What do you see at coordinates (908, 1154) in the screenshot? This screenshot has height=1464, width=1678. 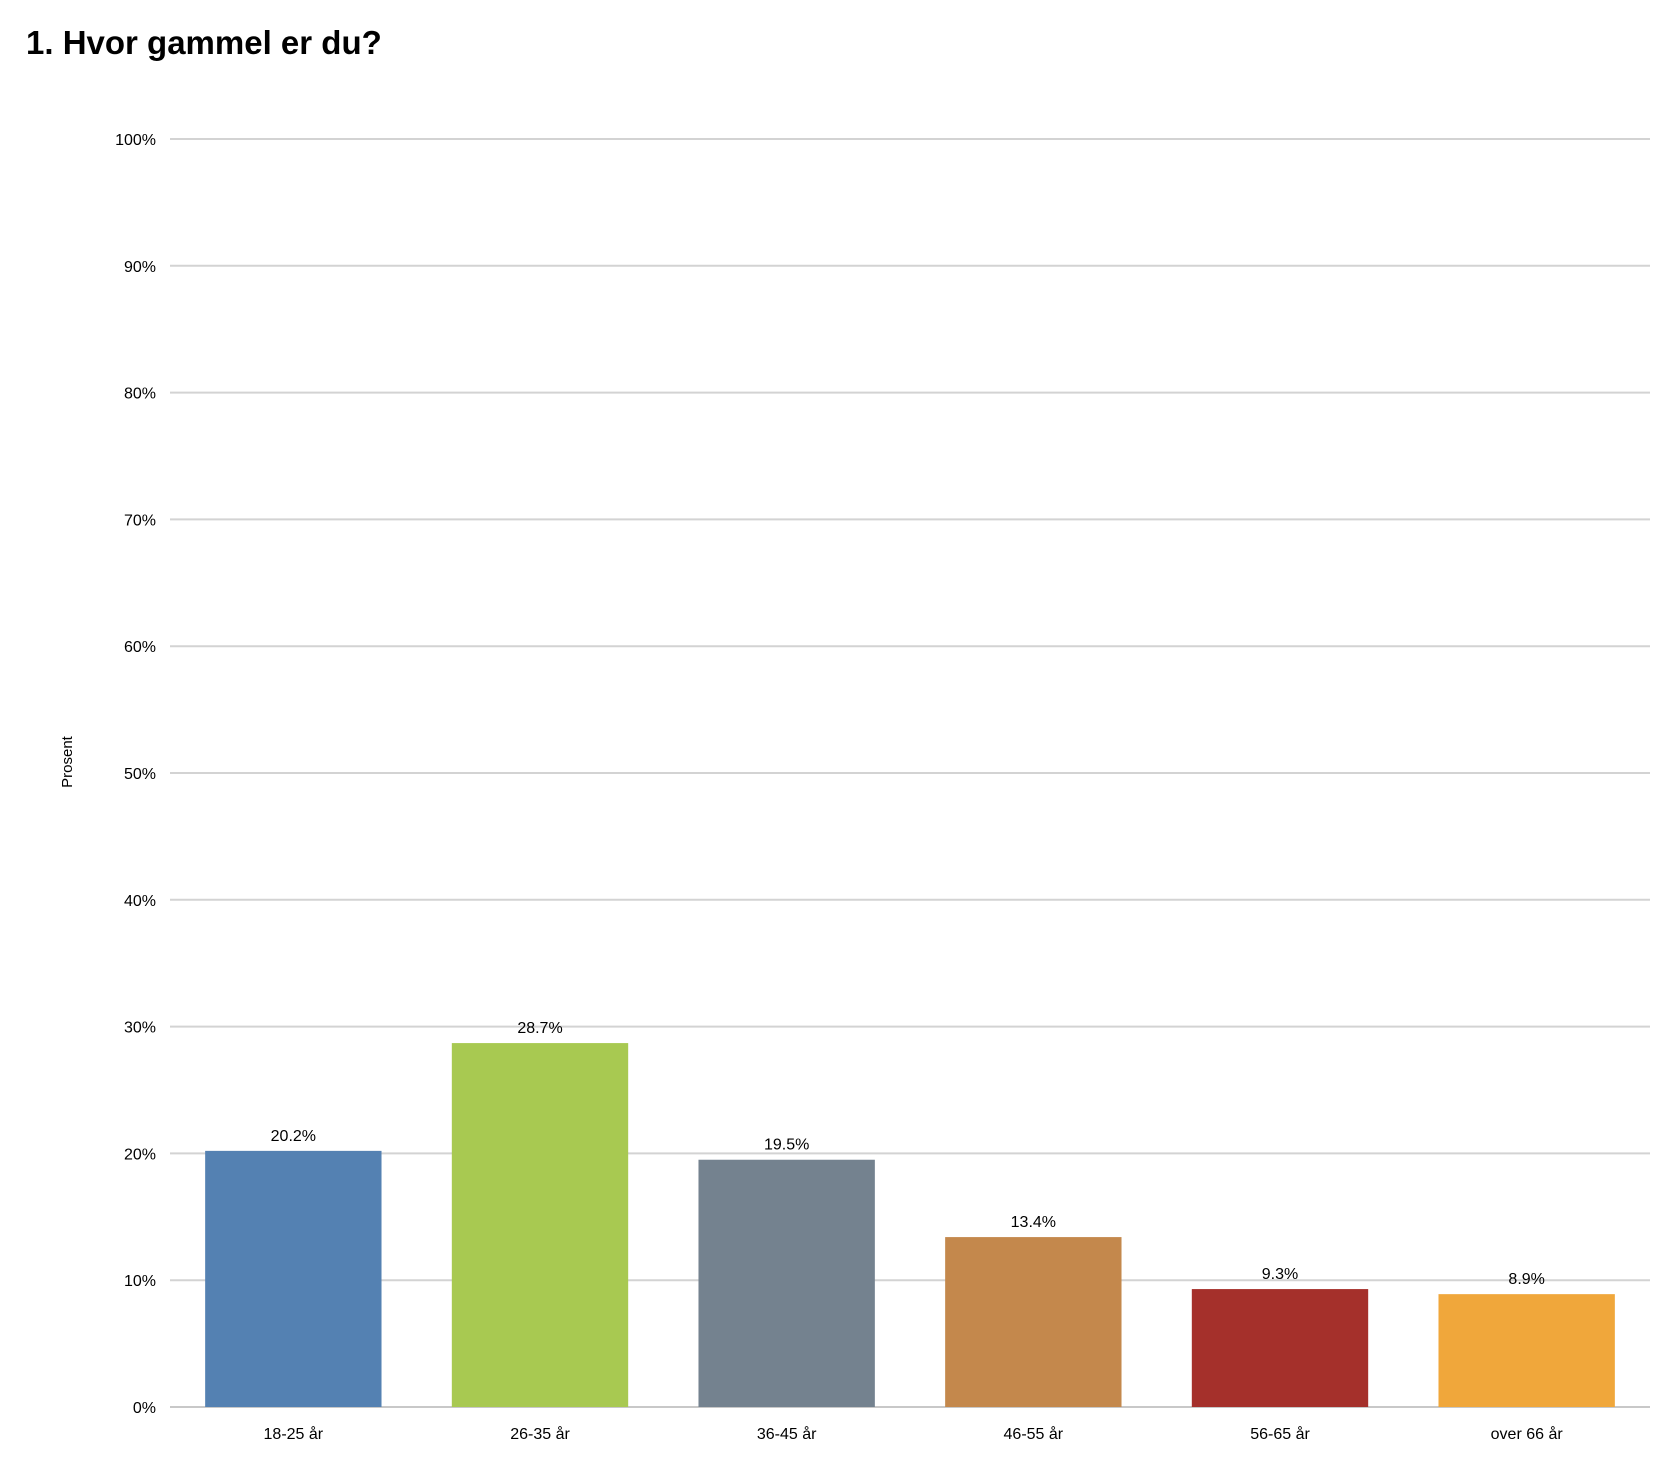 I see `data-labels: 20.2% 28.7% 19.5% 13.4% 9.3% 8.9%` at bounding box center [908, 1154].